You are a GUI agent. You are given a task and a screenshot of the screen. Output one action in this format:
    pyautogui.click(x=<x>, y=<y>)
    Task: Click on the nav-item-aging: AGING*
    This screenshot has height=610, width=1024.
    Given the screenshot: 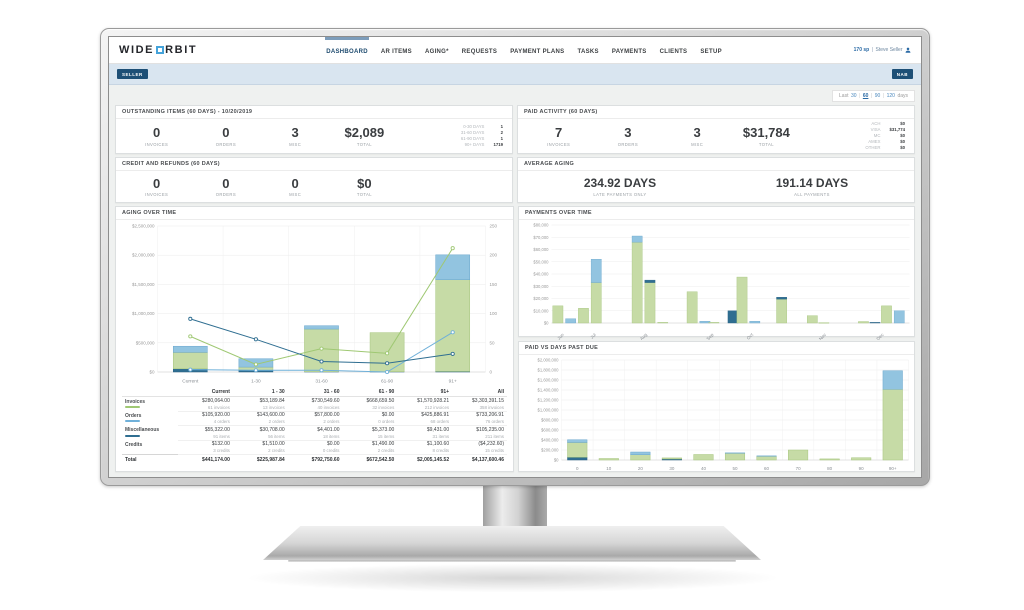 What is the action you would take?
    pyautogui.click(x=436, y=51)
    